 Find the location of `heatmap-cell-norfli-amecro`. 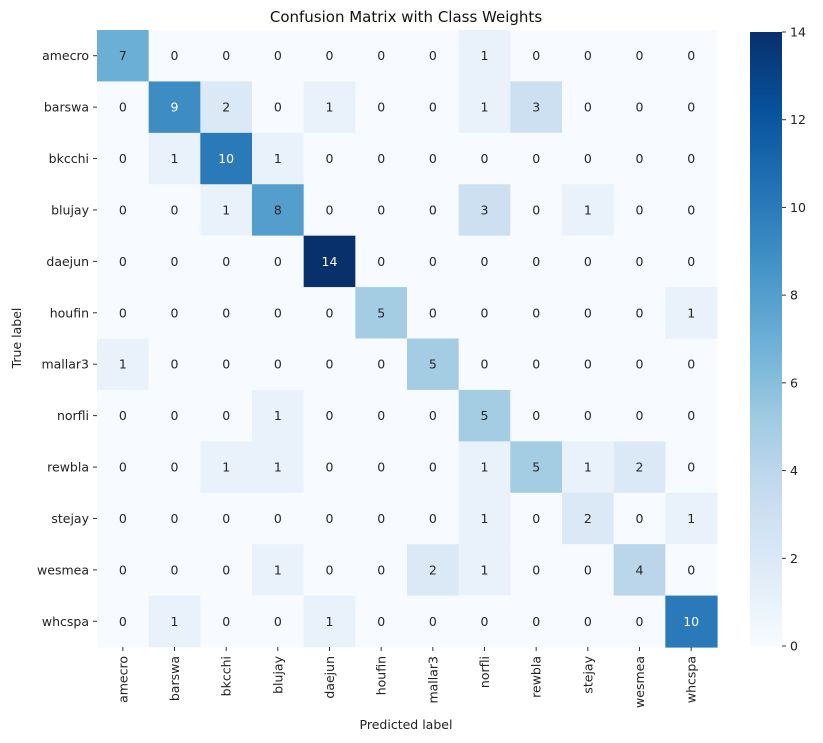

heatmap-cell-norfli-amecro is located at coordinates (123, 415).